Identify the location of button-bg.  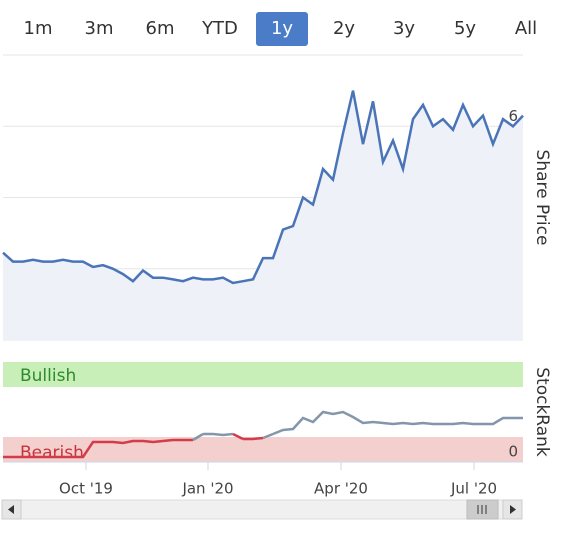
(282, 29).